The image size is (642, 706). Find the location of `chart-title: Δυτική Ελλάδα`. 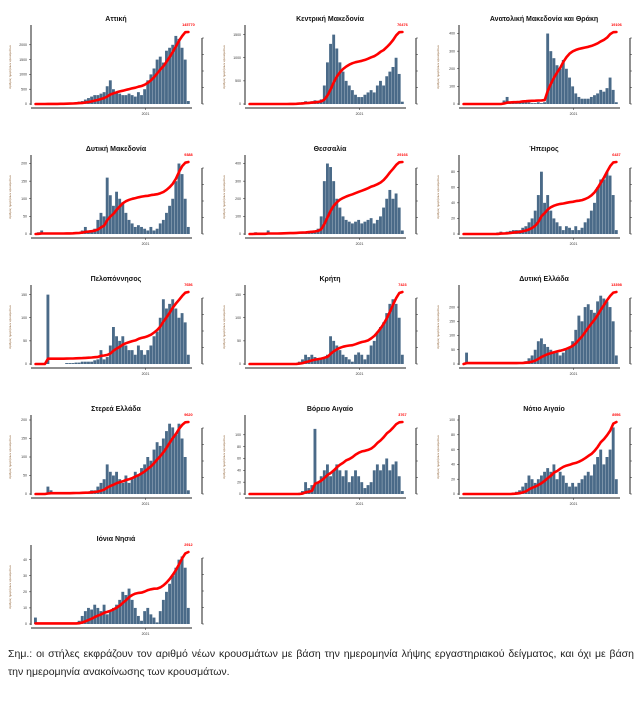

chart-title: Δυτική Ελλάδα is located at coordinates (544, 279).